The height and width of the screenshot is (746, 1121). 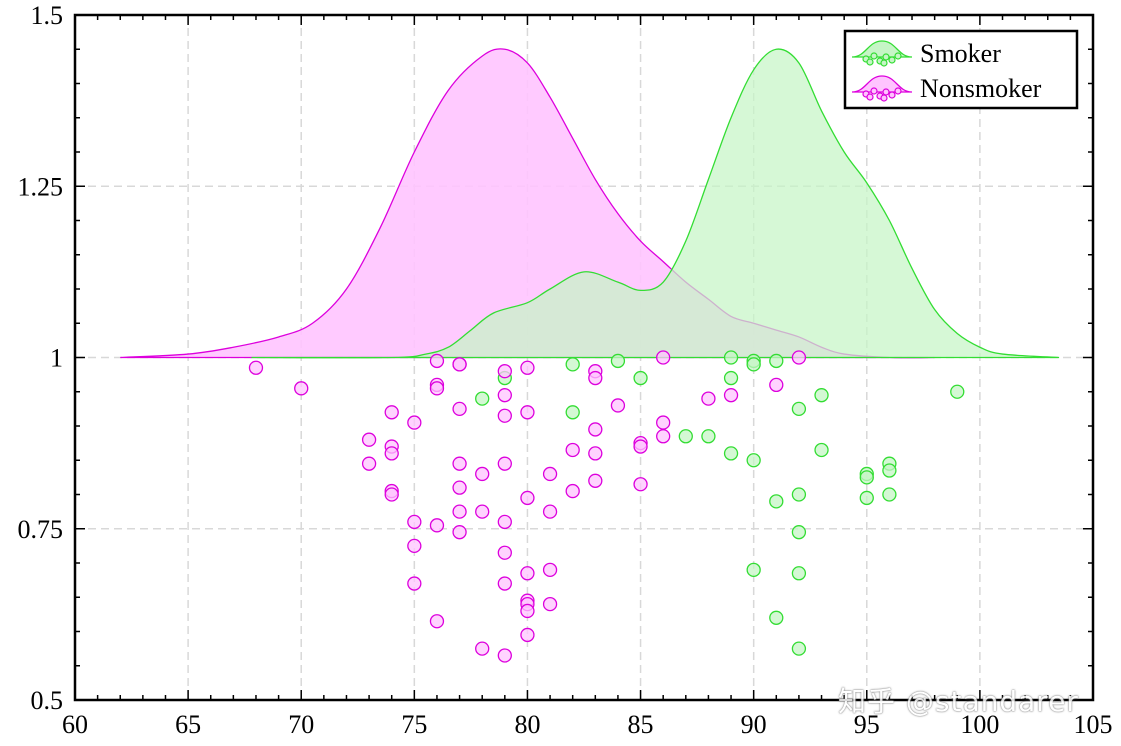 I want to click on watermark: 知乎 @standarer, so click(x=958, y=701).